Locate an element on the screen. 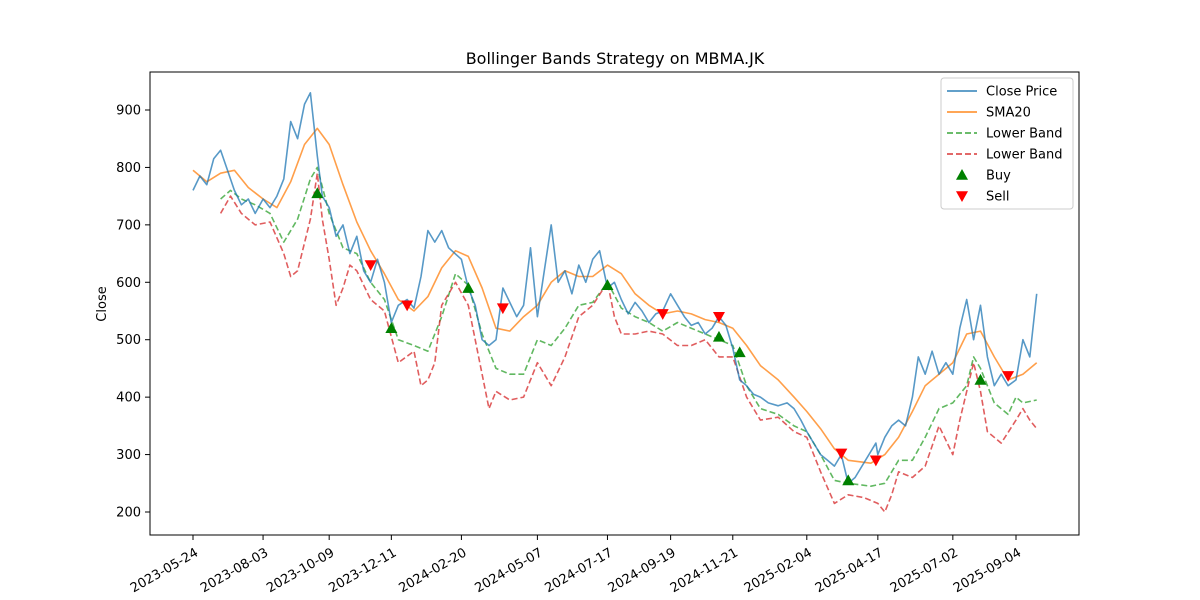  y-tick-label: 500 is located at coordinates (128, 340).